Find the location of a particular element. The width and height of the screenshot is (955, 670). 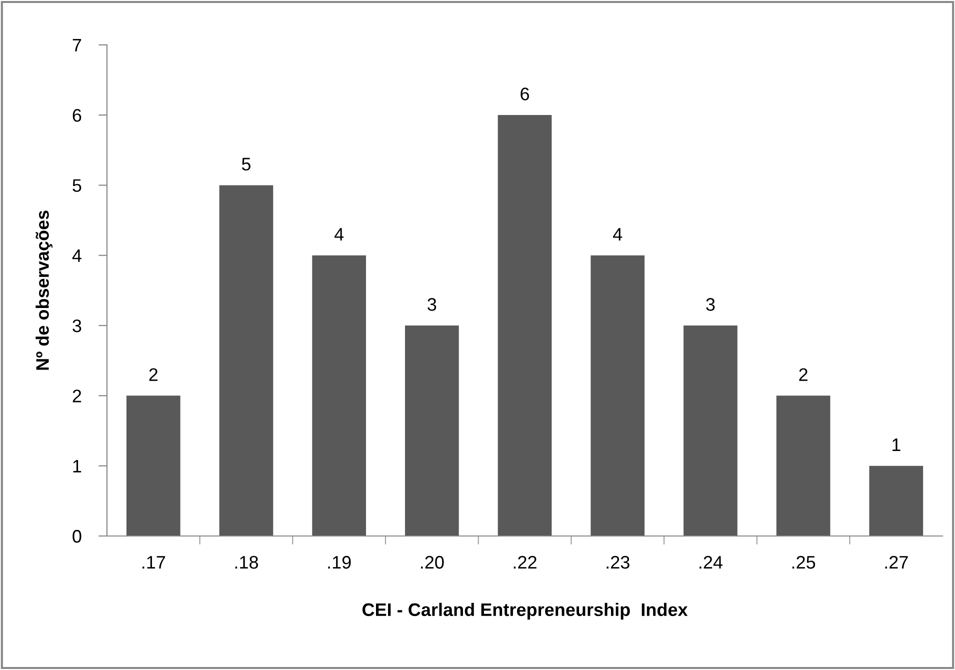

y-tick-label: 0 is located at coordinates (77, 536).